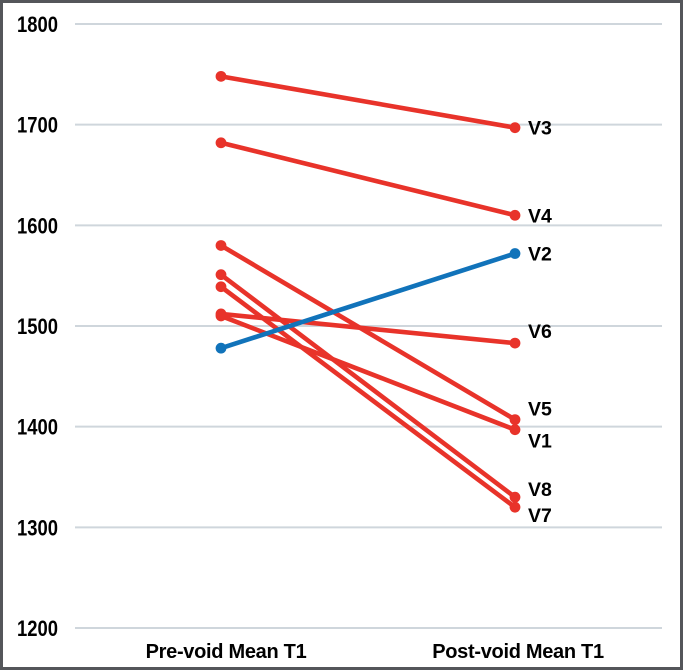 The image size is (683, 670). What do you see at coordinates (37, 427) in the screenshot?
I see `y-axis-tick-label: 1400` at bounding box center [37, 427].